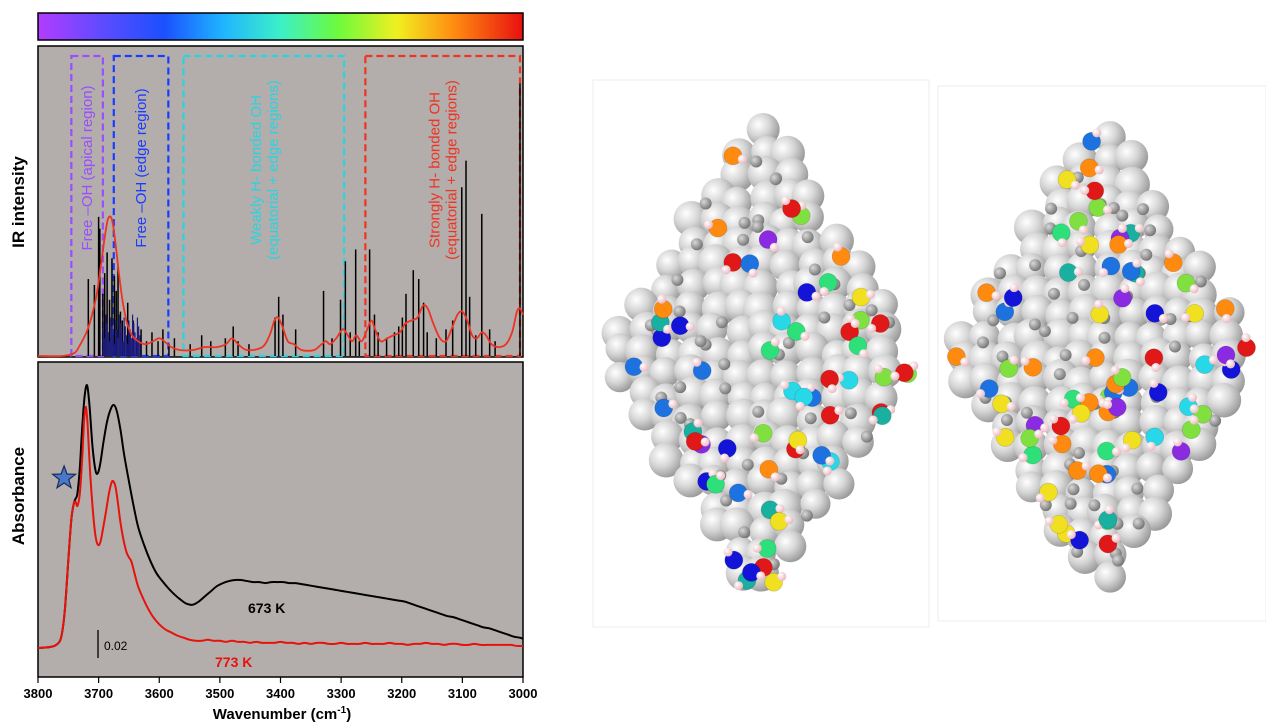 The width and height of the screenshot is (1266, 723). What do you see at coordinates (523, 693) in the screenshot?
I see `x-tick-label: 3000` at bounding box center [523, 693].